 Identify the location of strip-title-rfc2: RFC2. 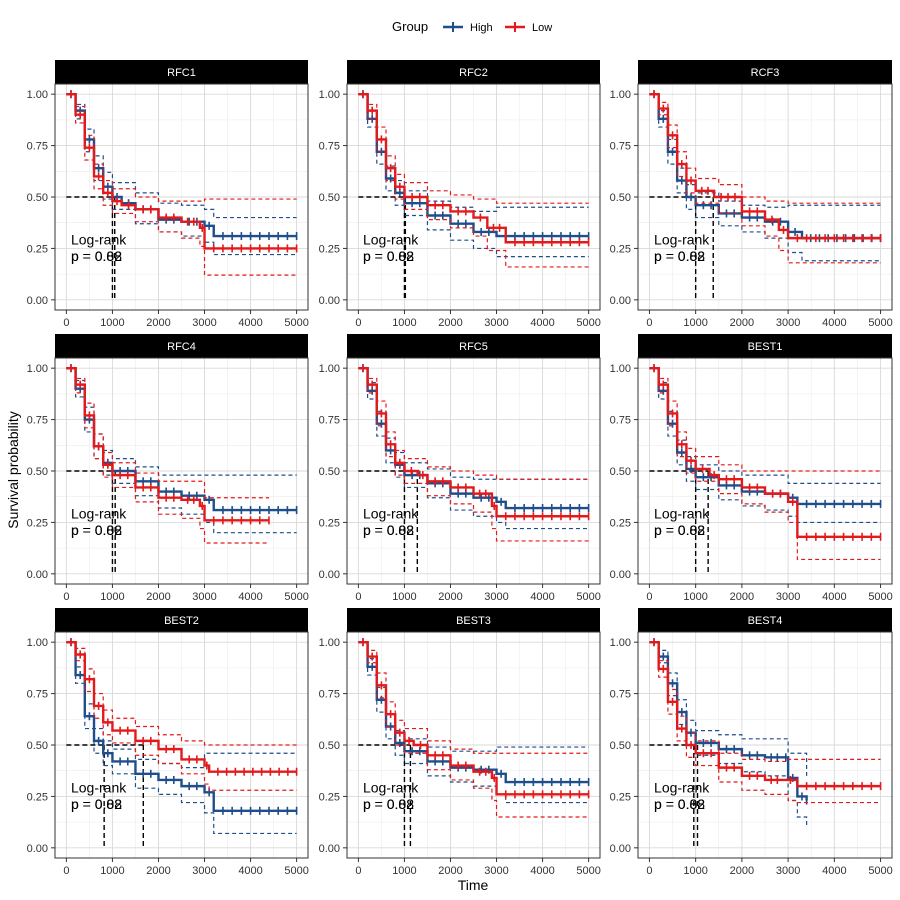
(473, 73).